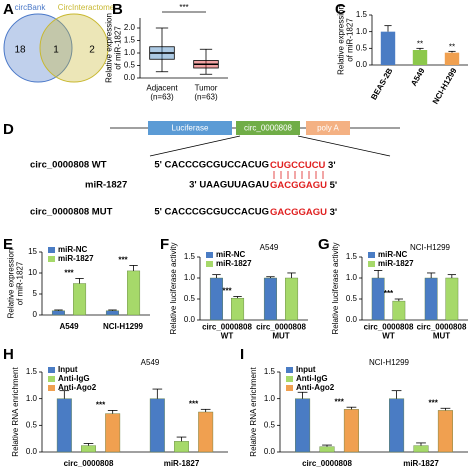  What do you see at coordinates (8, 354) in the screenshot?
I see `panel-label: H` at bounding box center [8, 354].